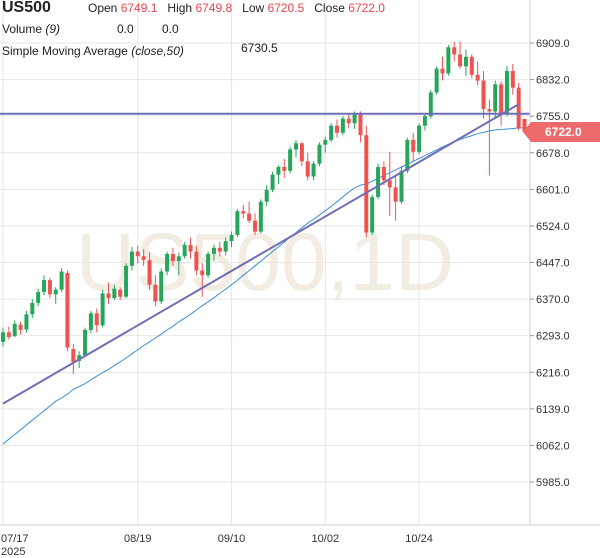  What do you see at coordinates (180, 8) in the screenshot?
I see `high-label: High` at bounding box center [180, 8].